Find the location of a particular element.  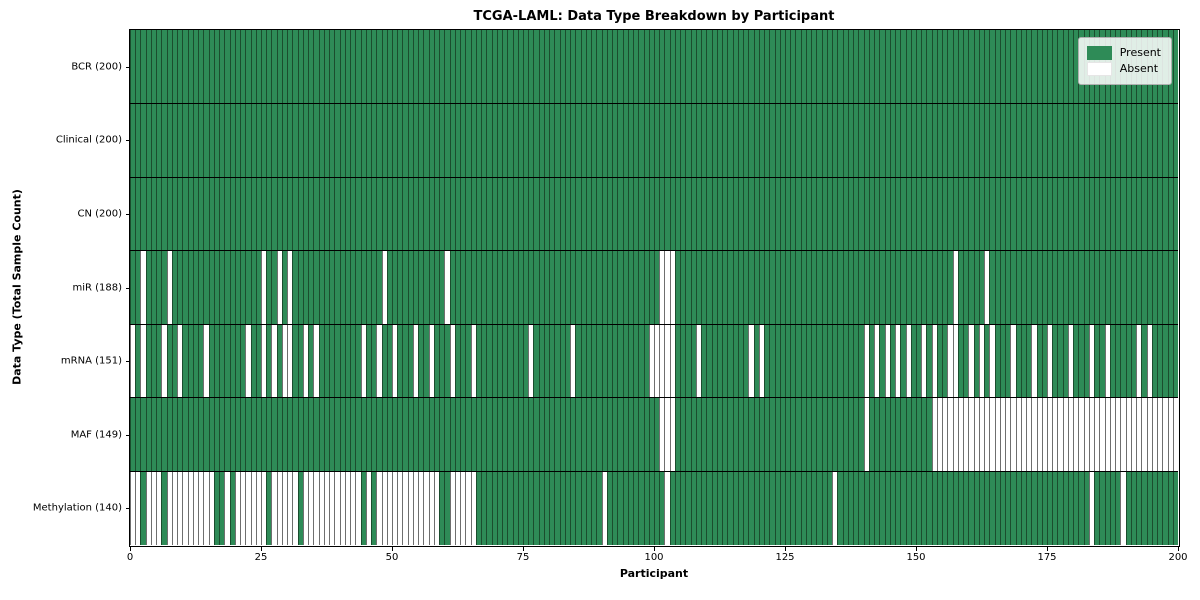

y-tick-label: Methylation (140) is located at coordinates (77, 508).